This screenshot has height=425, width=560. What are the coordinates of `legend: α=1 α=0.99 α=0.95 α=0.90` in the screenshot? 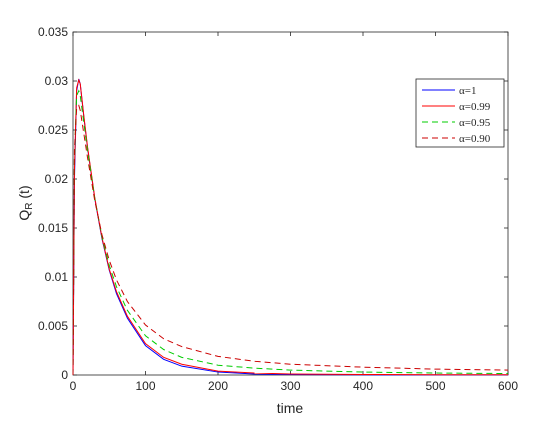 It's located at (460, 113).